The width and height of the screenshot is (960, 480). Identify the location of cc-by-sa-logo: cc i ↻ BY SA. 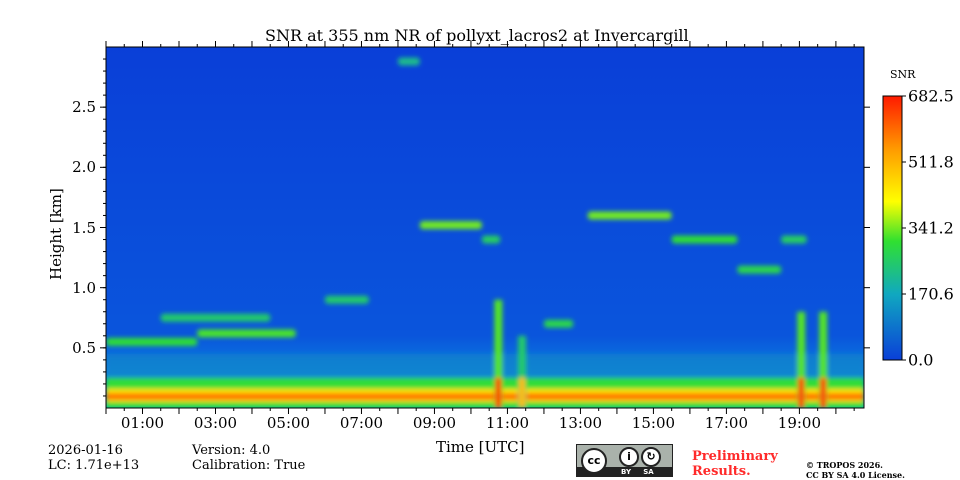
(624, 460).